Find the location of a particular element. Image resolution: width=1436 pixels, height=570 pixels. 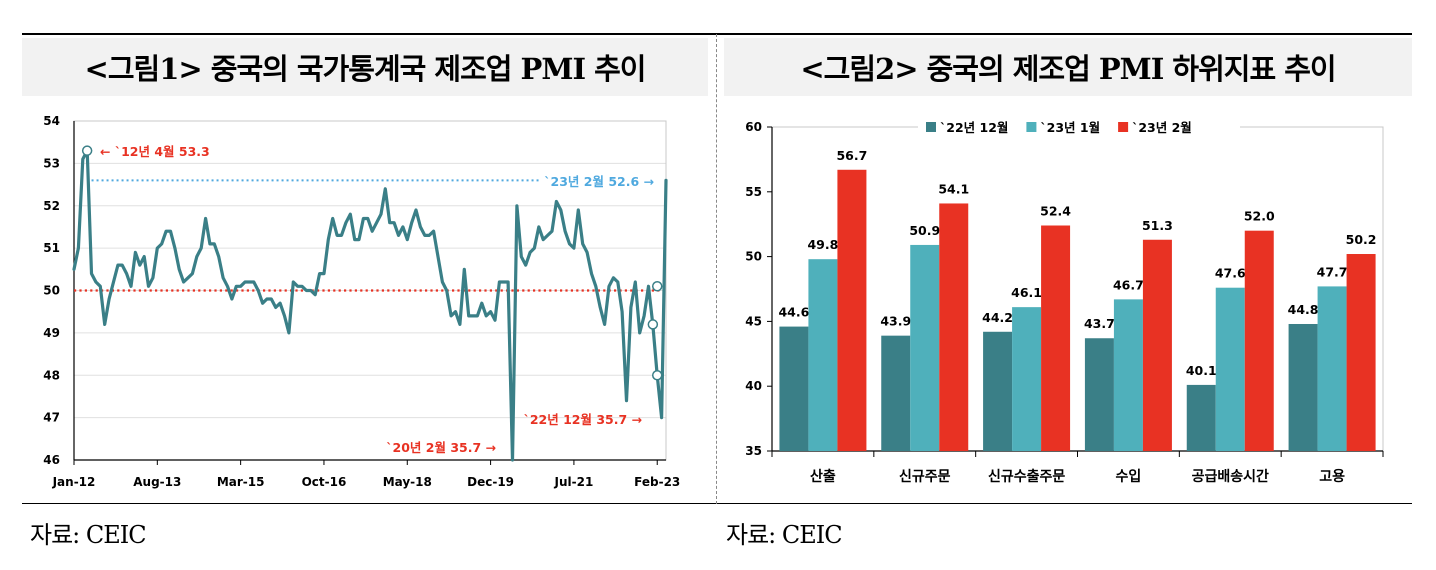

bar-chart-legend-label: `22년 12월 is located at coordinates (974, 127).